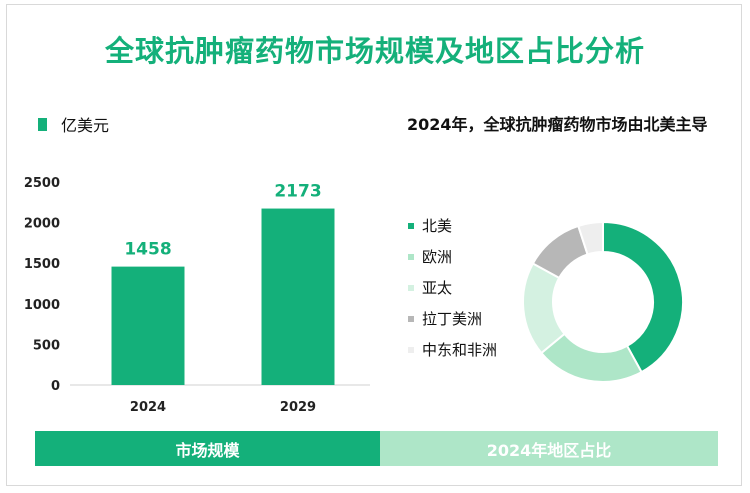 The width and height of the screenshot is (750, 493). What do you see at coordinates (298, 407) in the screenshot?
I see `x-tick-label: 2029` at bounding box center [298, 407].